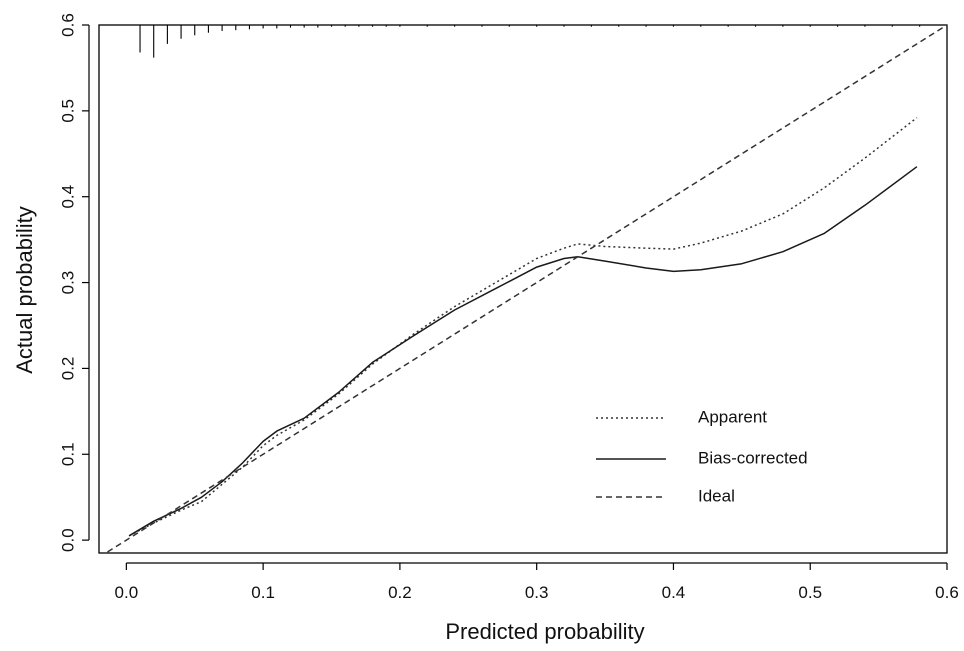  What do you see at coordinates (947, 592) in the screenshot?
I see `x-tick-label: 0.6` at bounding box center [947, 592].